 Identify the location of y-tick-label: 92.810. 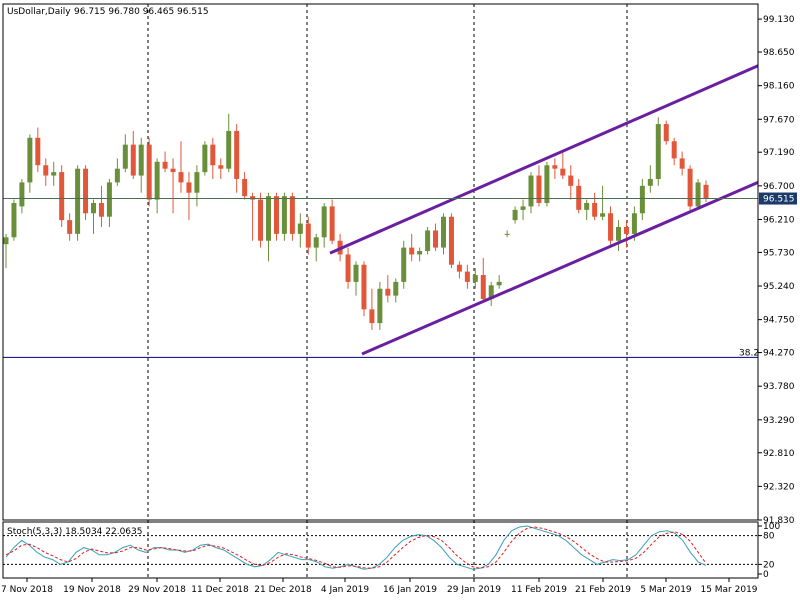
(779, 454).